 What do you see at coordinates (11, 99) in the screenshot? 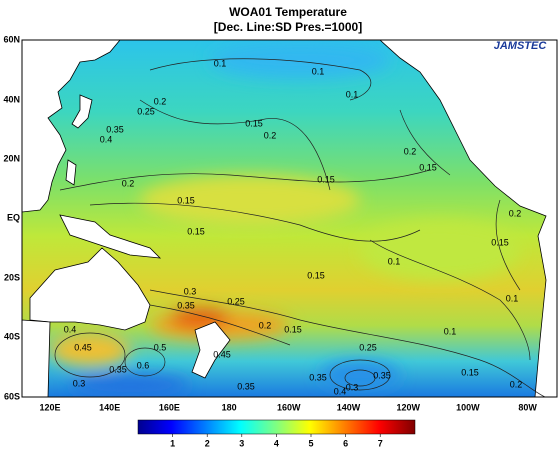
I see `lat-label: 40N` at bounding box center [11, 99].